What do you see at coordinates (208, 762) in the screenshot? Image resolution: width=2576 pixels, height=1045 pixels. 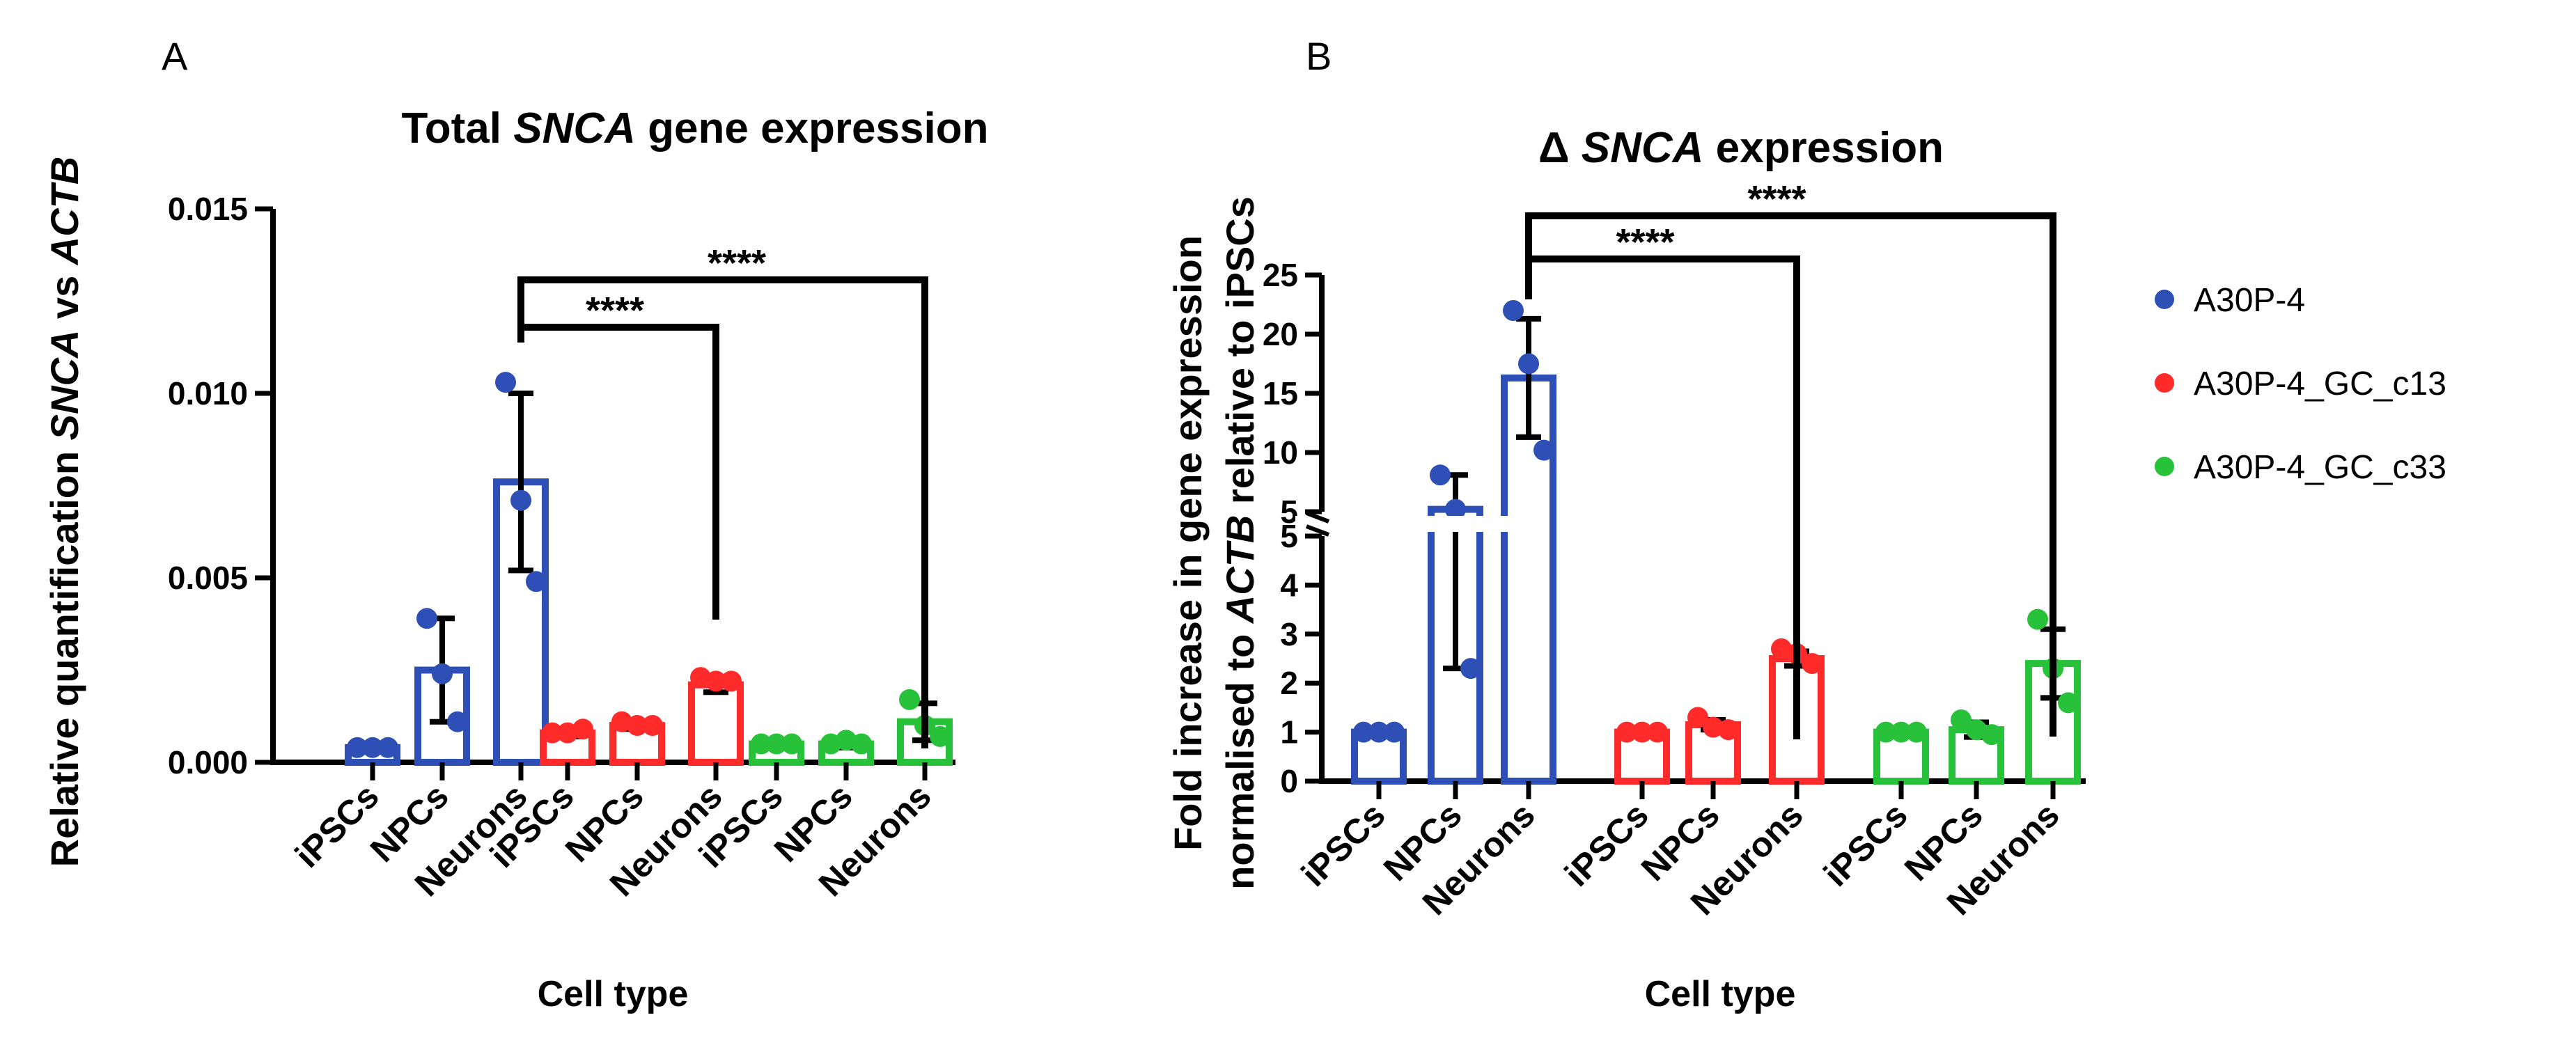 I see `panel-a-ytick-label-0: 0.000` at bounding box center [208, 762].